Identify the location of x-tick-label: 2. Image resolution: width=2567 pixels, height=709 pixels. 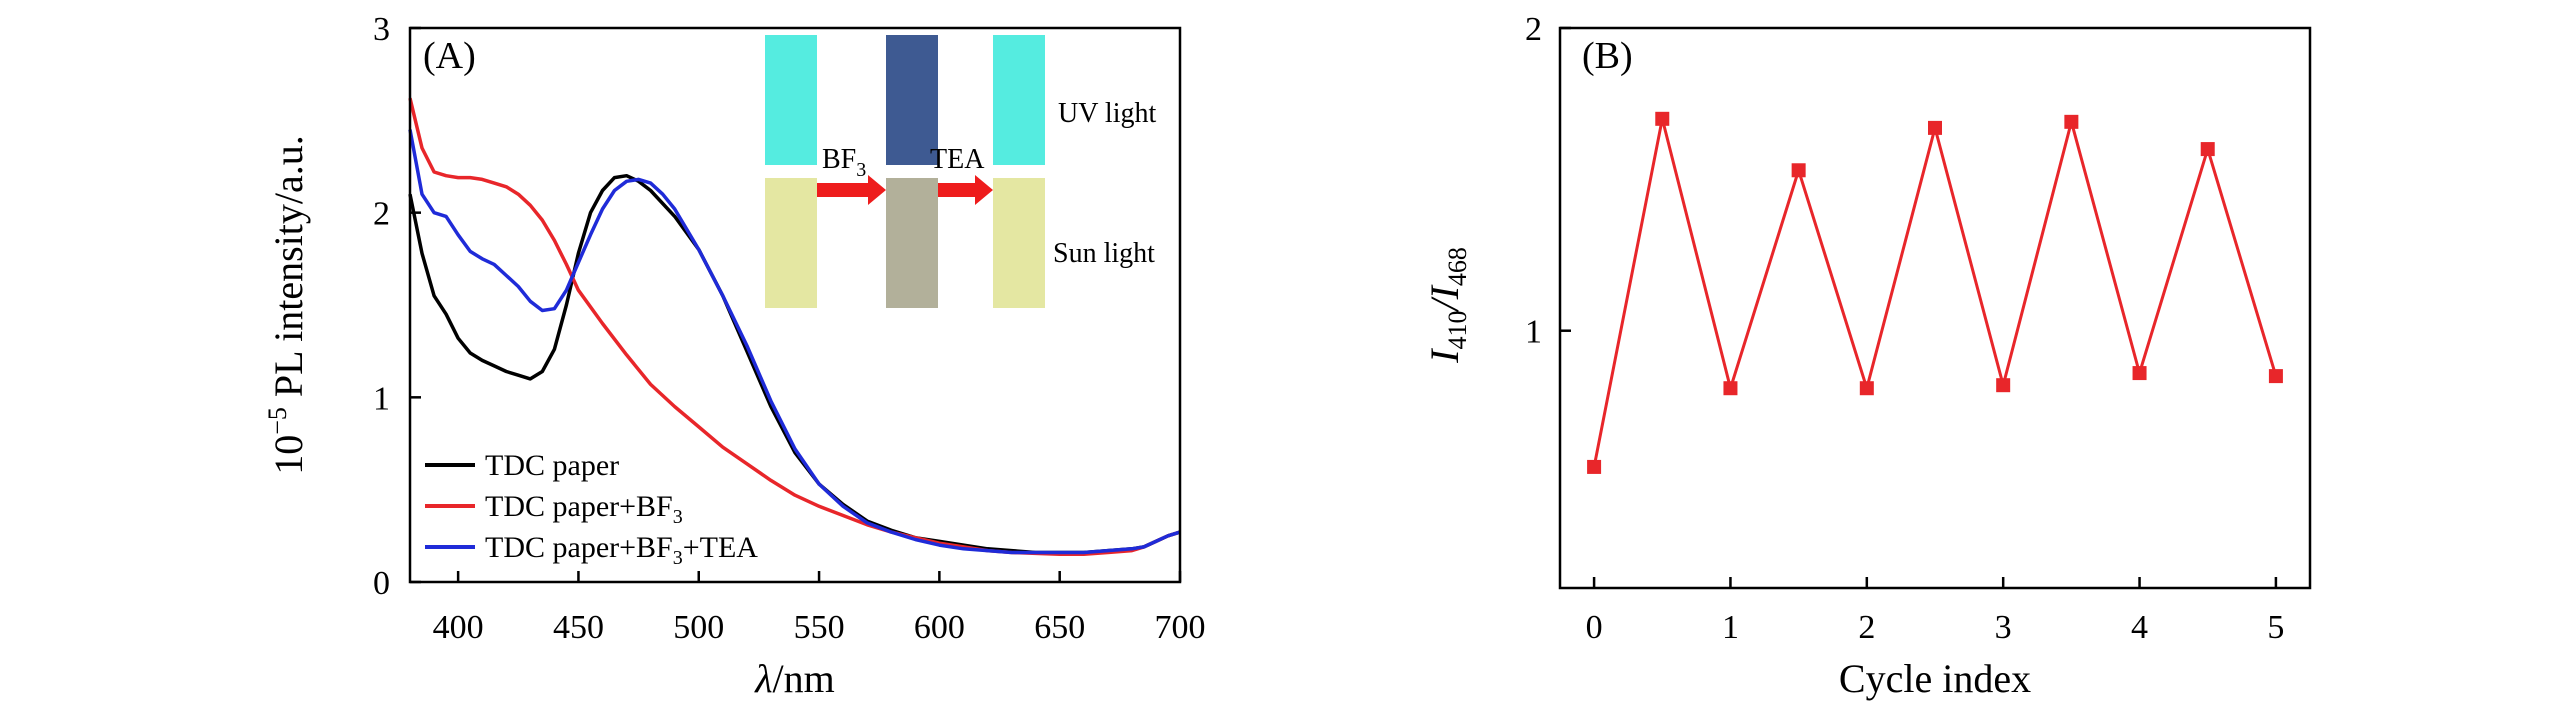
(1866, 627).